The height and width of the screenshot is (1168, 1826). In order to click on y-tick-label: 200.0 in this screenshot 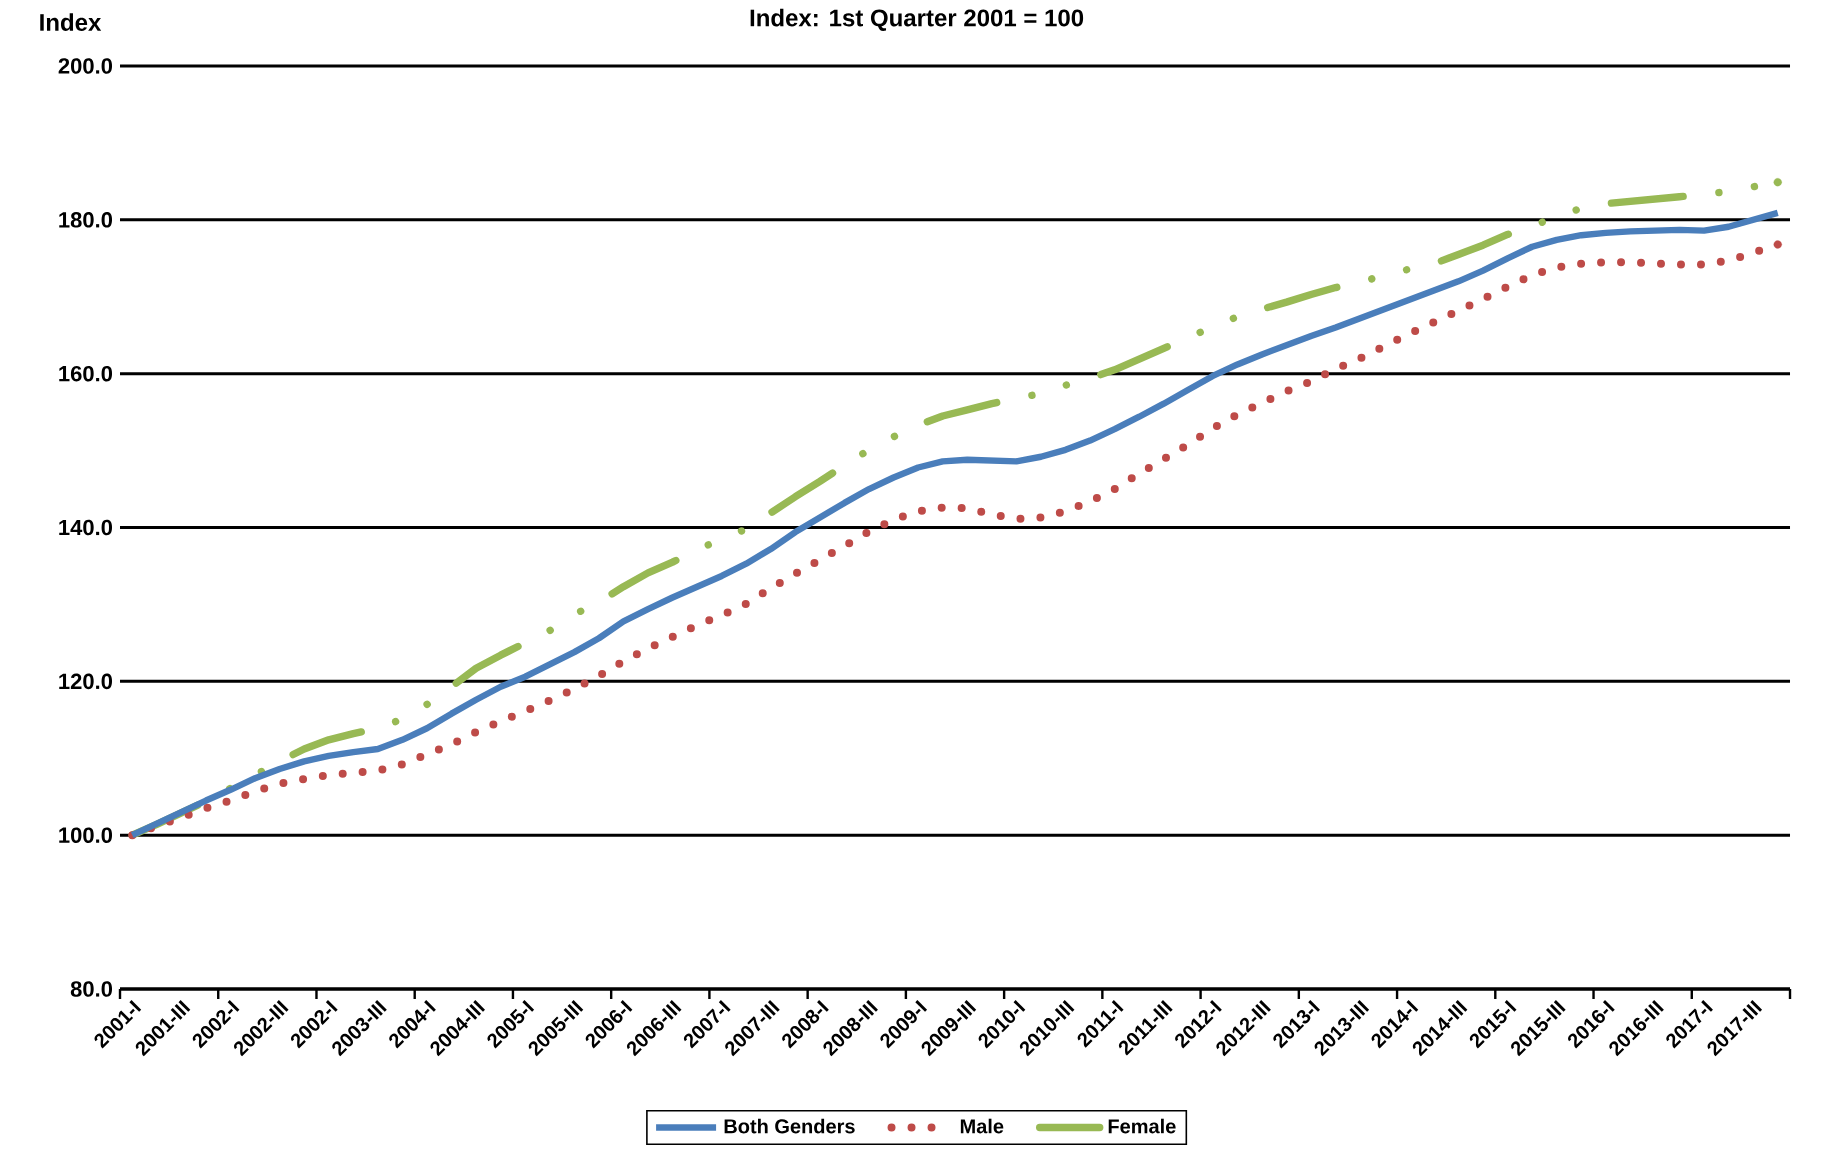, I will do `click(85, 66)`.